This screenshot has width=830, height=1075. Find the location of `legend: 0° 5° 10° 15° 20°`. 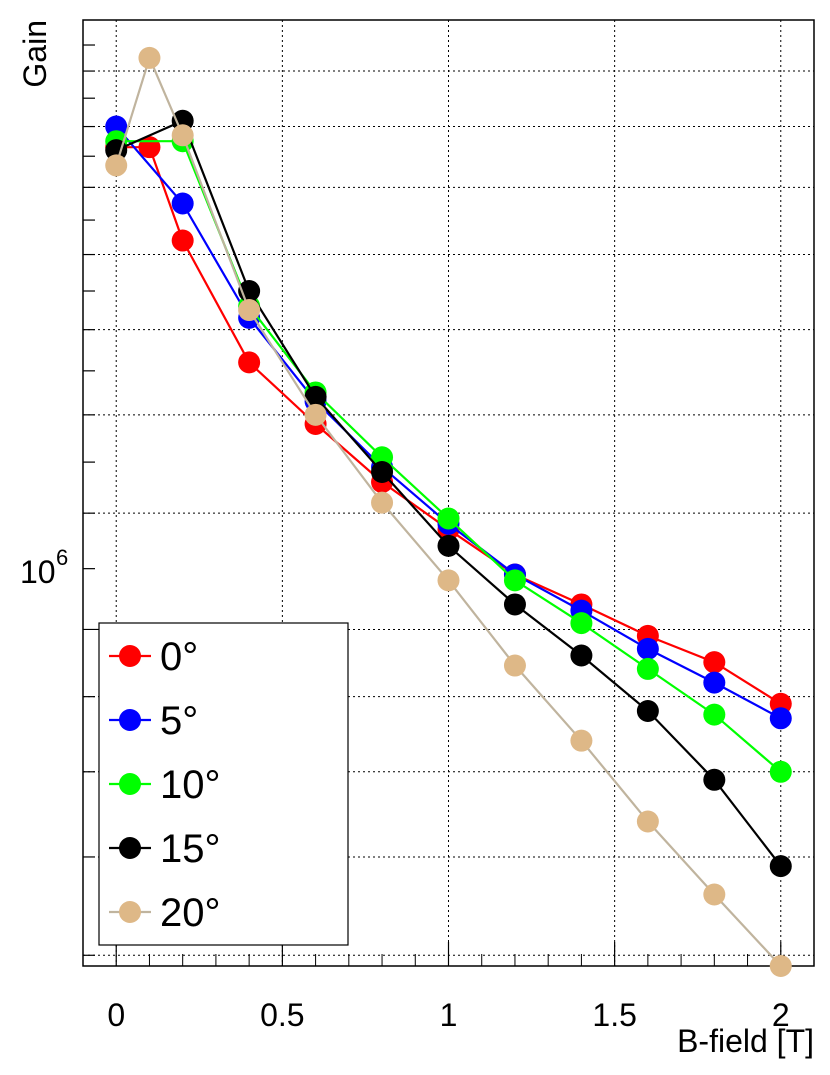

legend: 0° 5° 10° 15° 20° is located at coordinates (223, 784).